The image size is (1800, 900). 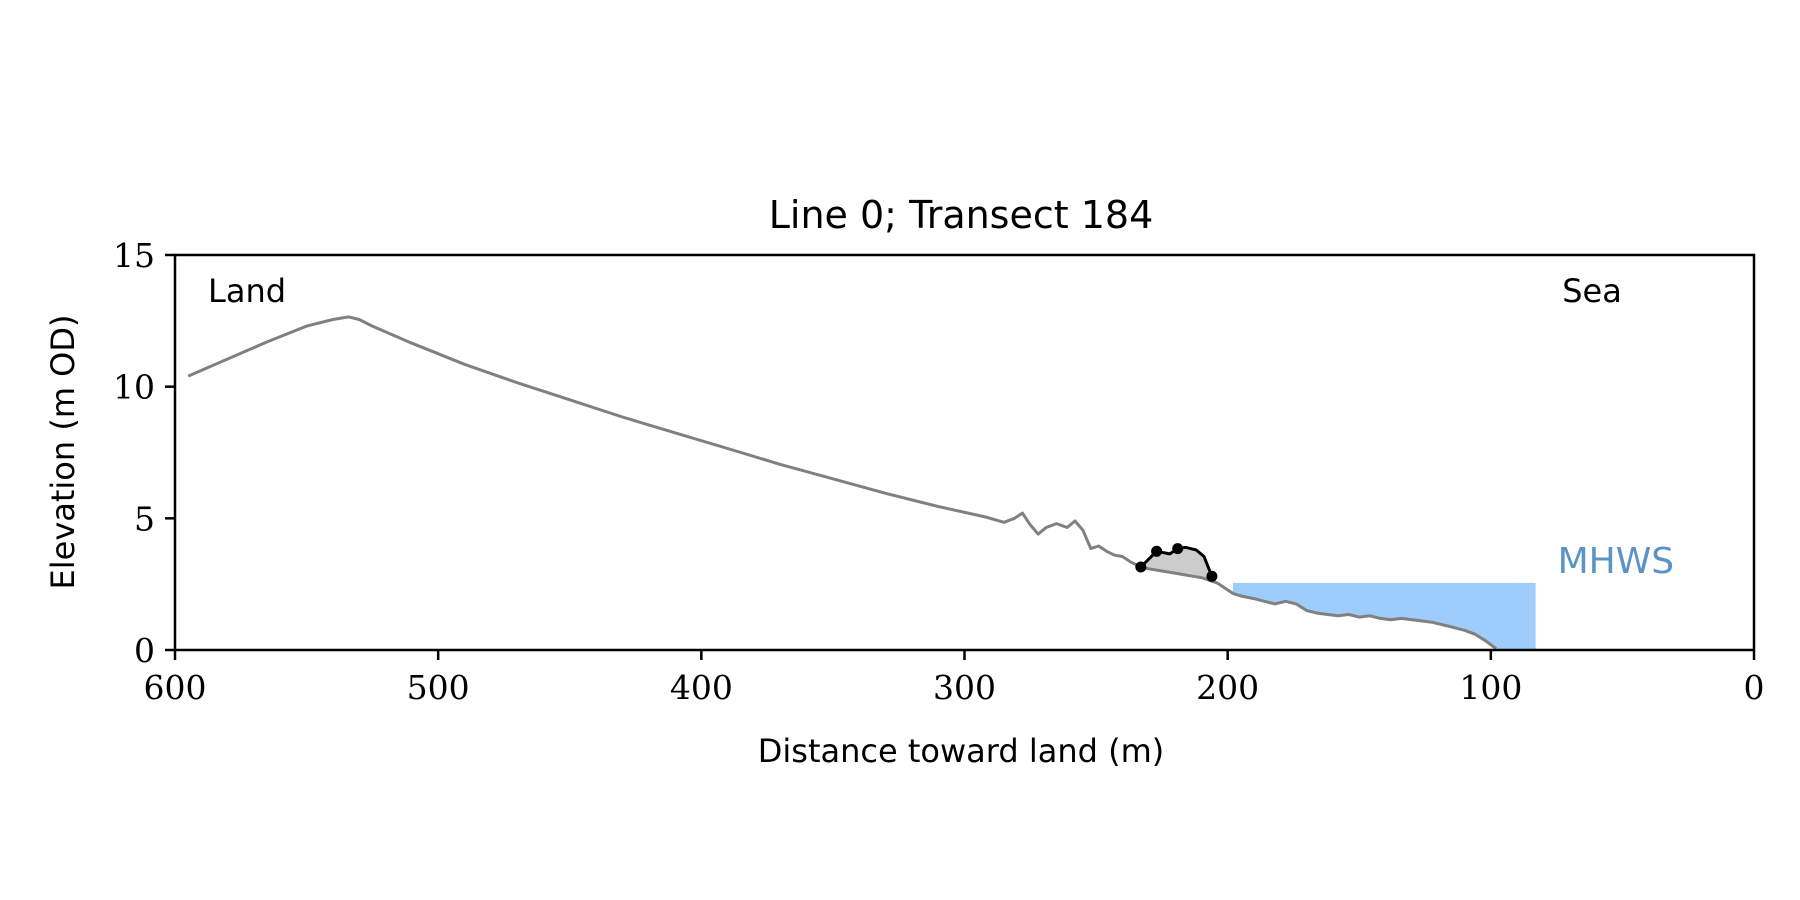 I want to click on y-tick-label: 15, so click(x=134, y=255).